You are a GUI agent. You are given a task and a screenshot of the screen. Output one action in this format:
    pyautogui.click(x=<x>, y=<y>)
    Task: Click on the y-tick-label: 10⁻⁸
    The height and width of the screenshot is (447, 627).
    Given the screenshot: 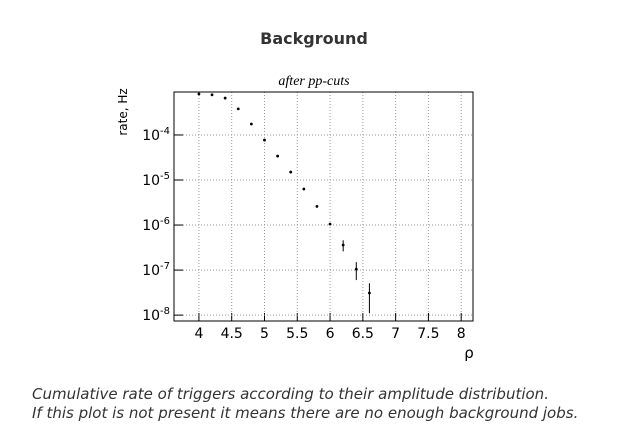 What is the action you would take?
    pyautogui.click(x=156, y=315)
    